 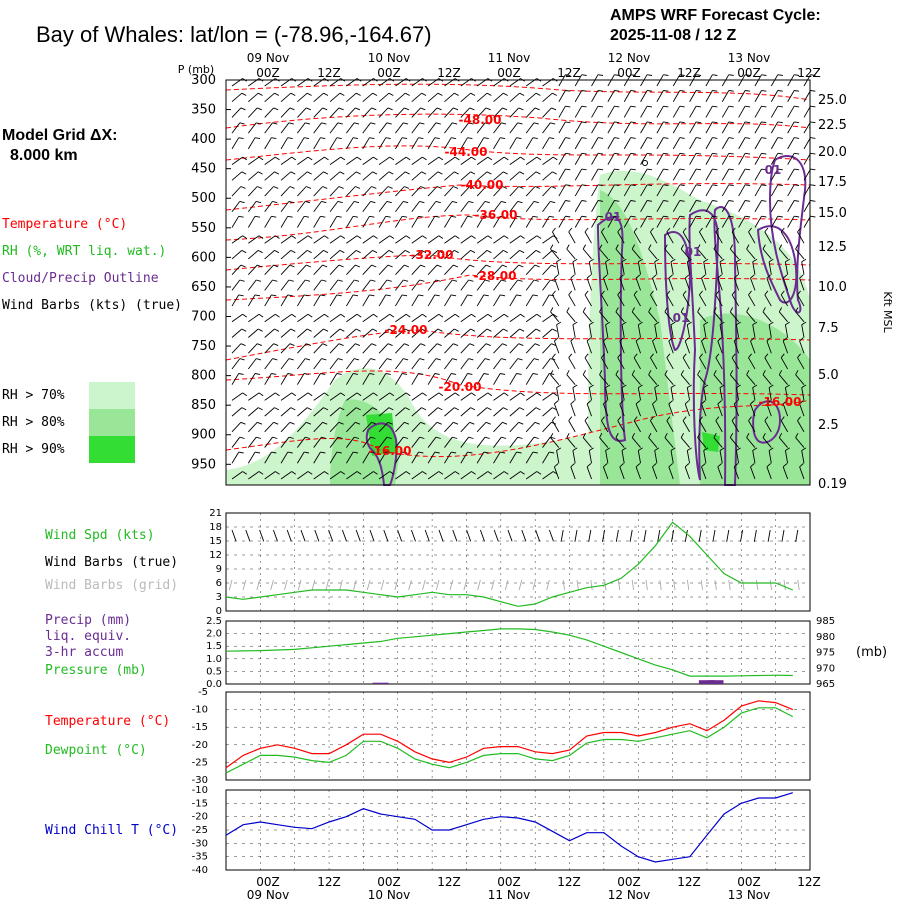 What do you see at coordinates (215, 555) in the screenshot?
I see `wind-ytick: 12` at bounding box center [215, 555].